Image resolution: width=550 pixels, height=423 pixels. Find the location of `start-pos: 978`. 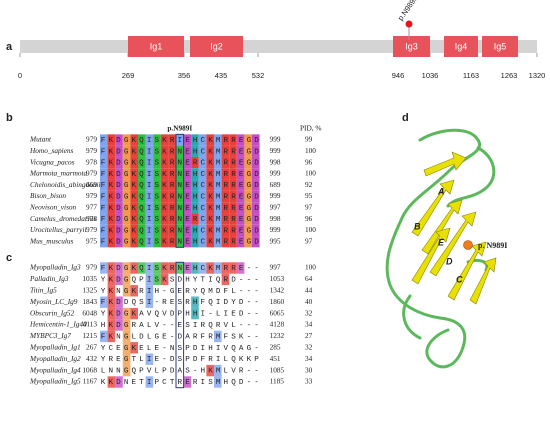

start-pos: 978 is located at coordinates (91, 218).